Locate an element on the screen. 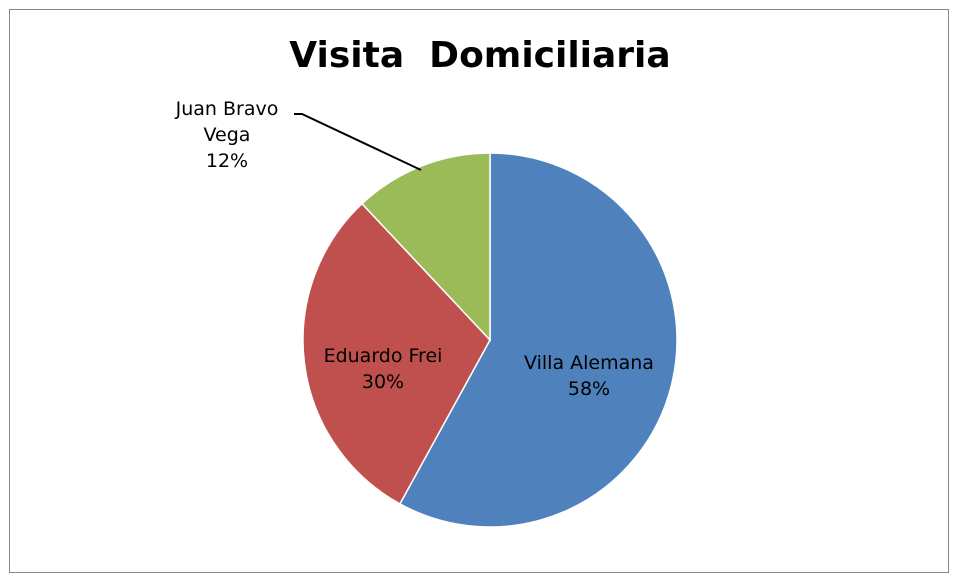 The image size is (960, 582). data-label-juan-bravo-vega: Juan Bravo Vega 12% is located at coordinates (227, 135).